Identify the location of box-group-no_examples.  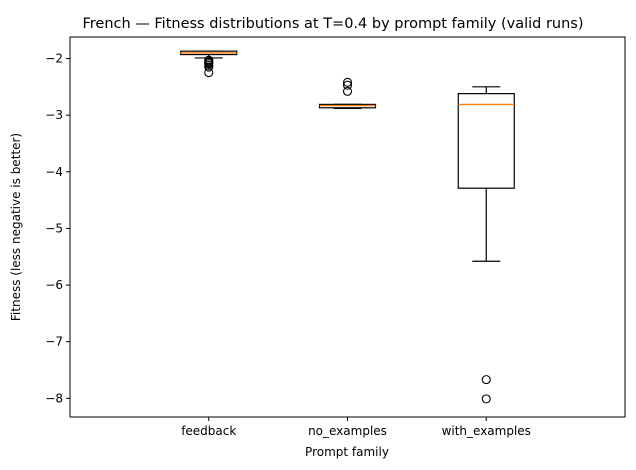
(347, 93).